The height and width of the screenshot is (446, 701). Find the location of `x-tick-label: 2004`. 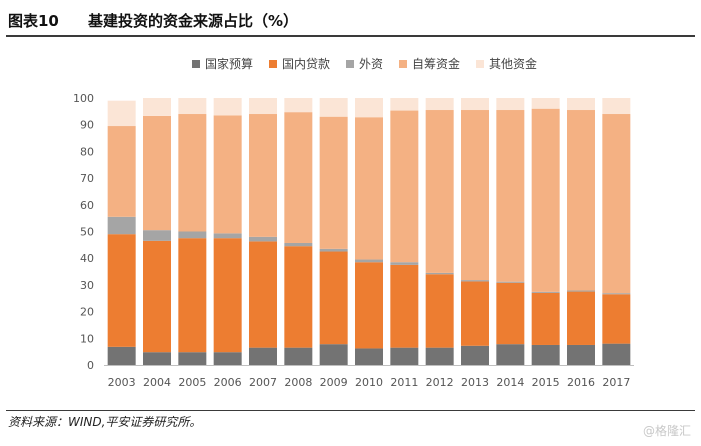

x-tick-label: 2004 is located at coordinates (157, 382).